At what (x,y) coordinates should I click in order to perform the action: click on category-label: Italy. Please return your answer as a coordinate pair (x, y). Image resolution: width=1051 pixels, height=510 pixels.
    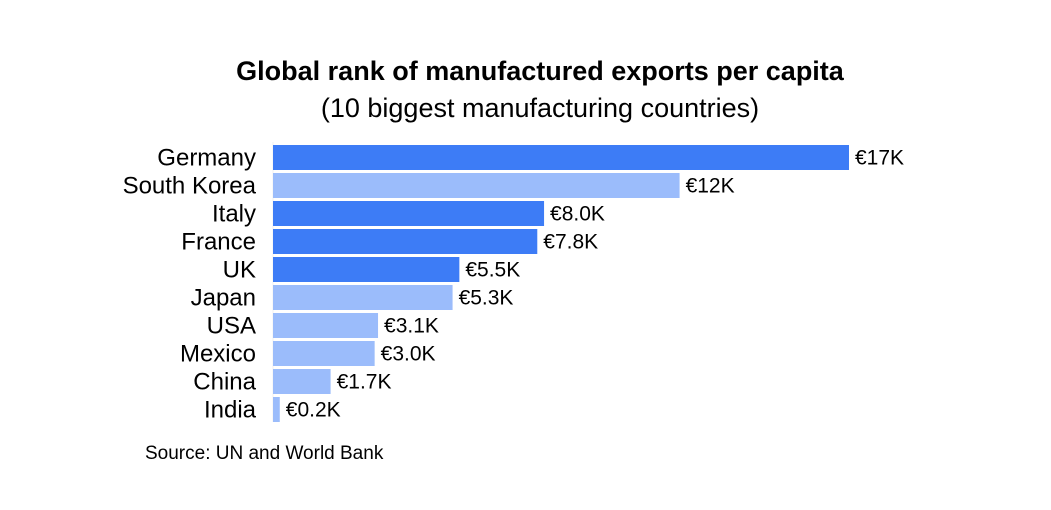
    Looking at the image, I should click on (234, 214).